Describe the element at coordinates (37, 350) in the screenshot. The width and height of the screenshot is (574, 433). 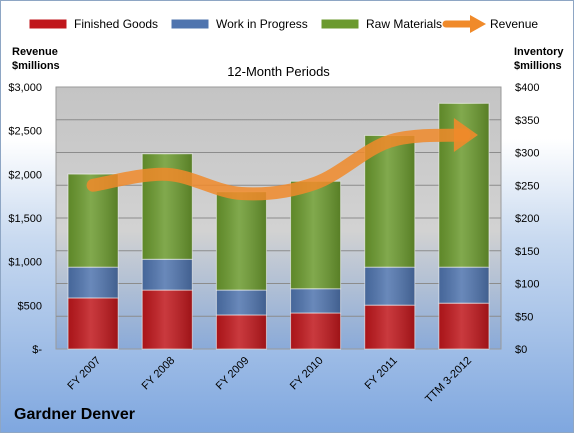
I see `left-tick-label: $-` at that location.